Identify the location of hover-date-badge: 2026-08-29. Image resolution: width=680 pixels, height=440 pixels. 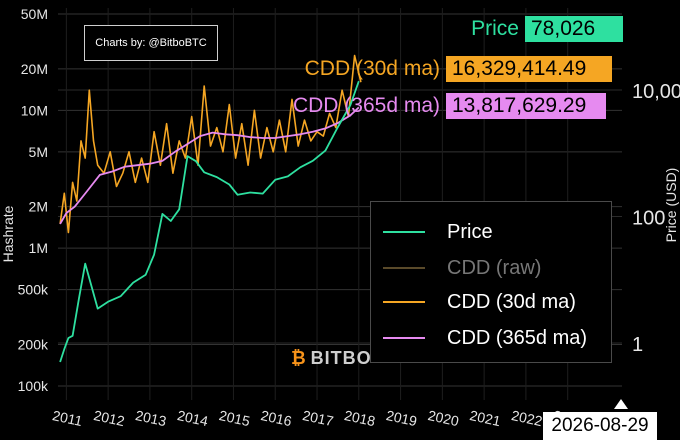
(600, 426).